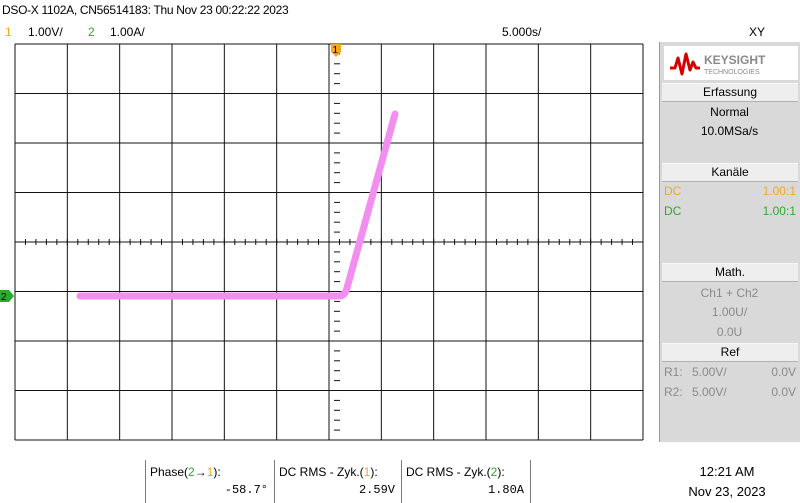 The height and width of the screenshot is (503, 800). What do you see at coordinates (779, 211) in the screenshot?
I see `ch2-probe-ratio: 1.00:1` at bounding box center [779, 211].